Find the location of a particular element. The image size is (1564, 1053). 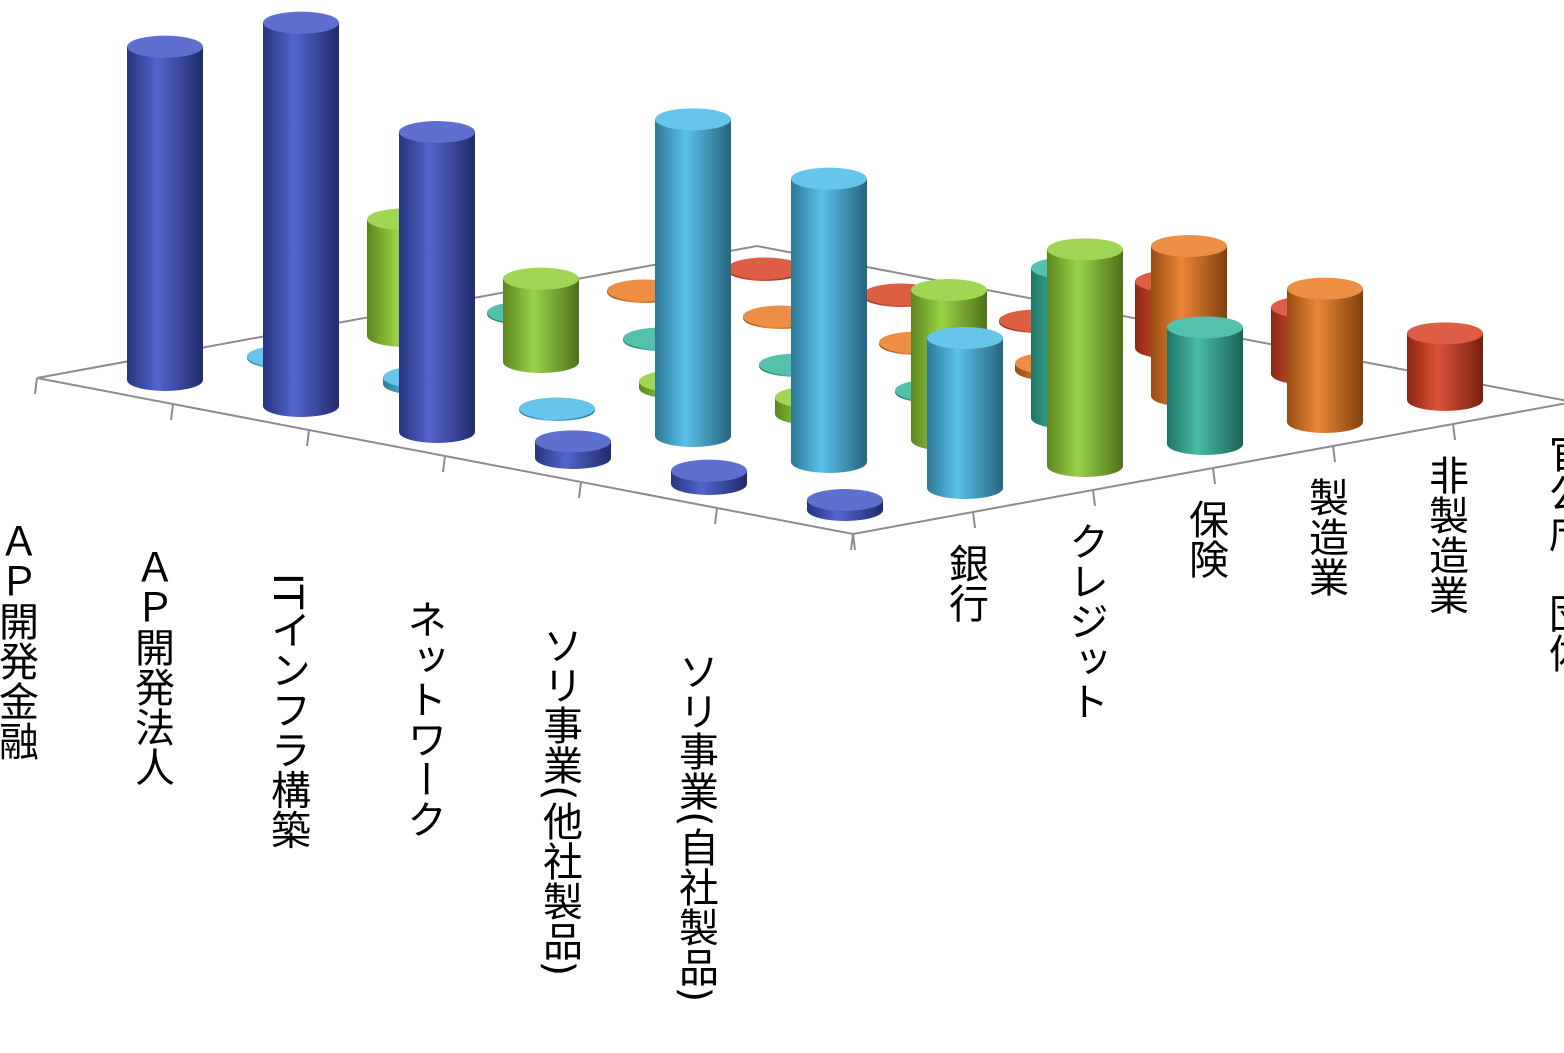

series-label: 官公庁、団体 is located at coordinates (1553, 553).